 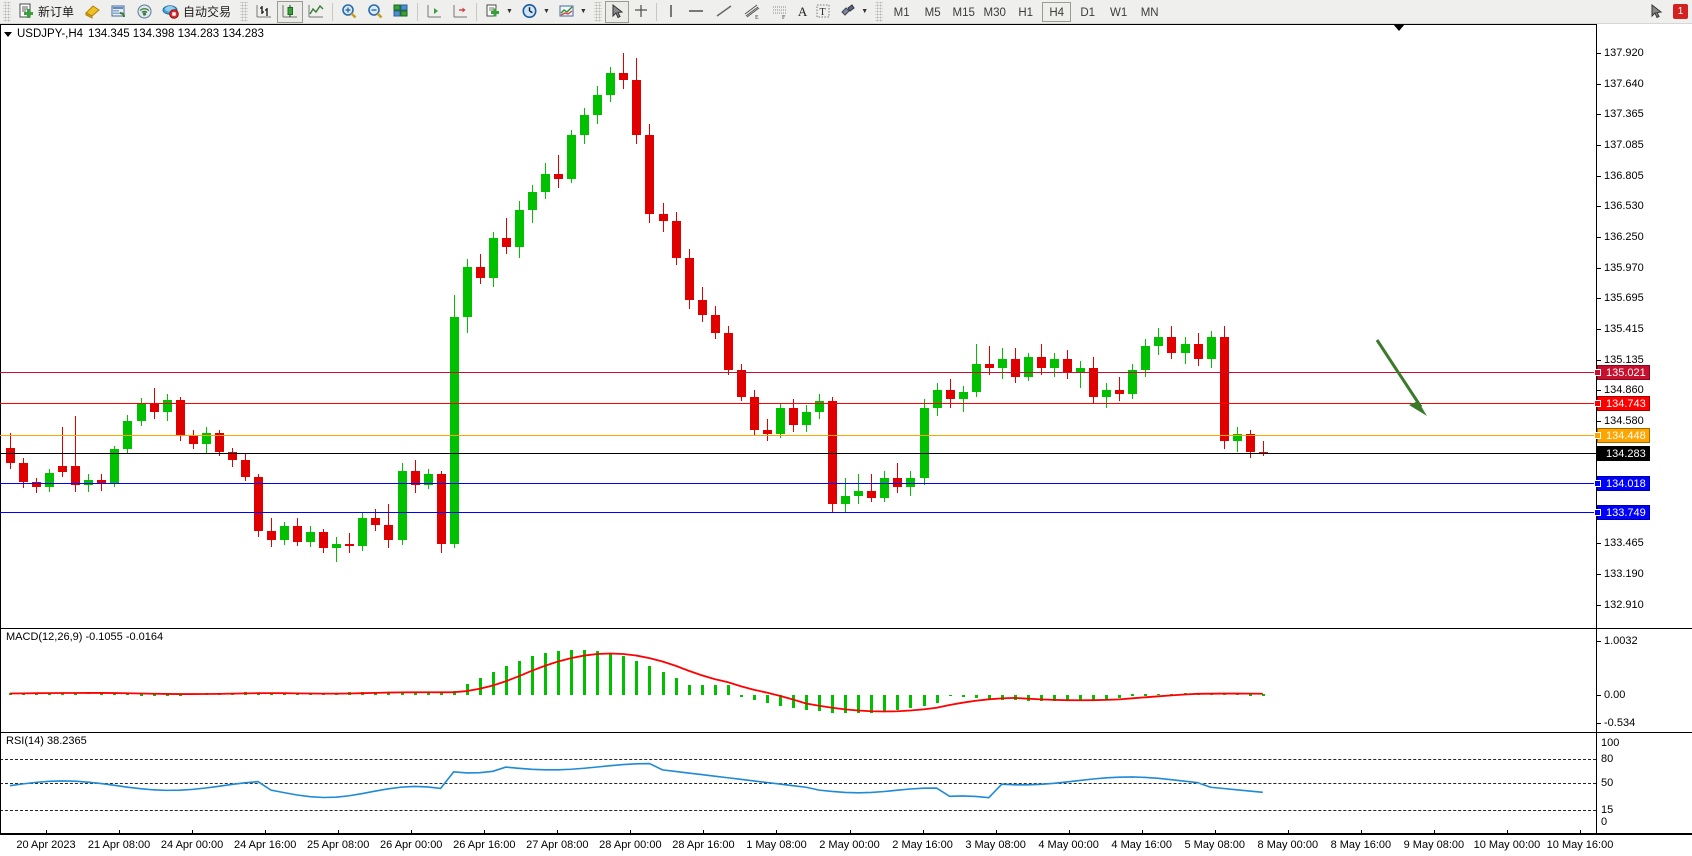 What do you see at coordinates (1215, 832) in the screenshot?
I see `time-tick-mark` at bounding box center [1215, 832].